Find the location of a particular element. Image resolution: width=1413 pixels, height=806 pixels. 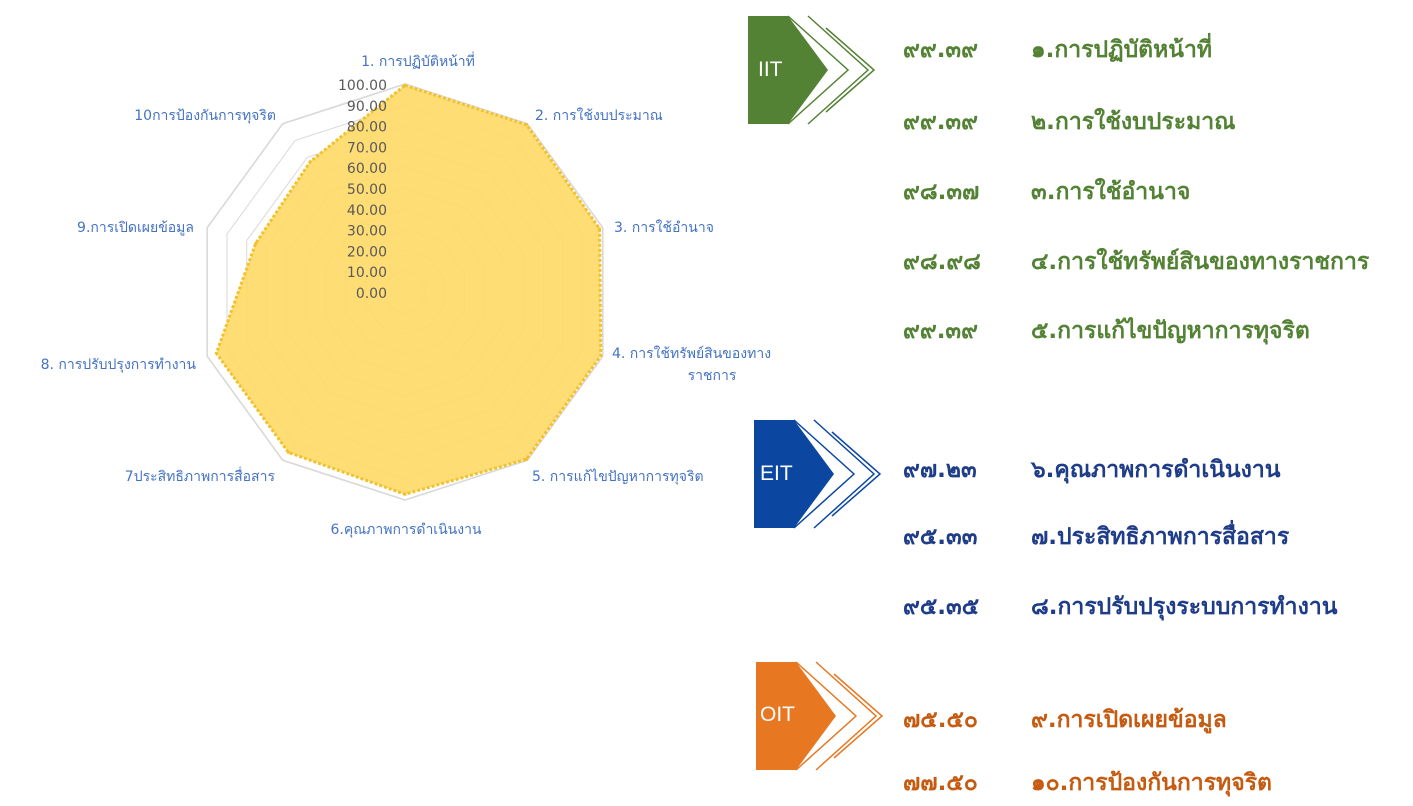

radar-category-label: 4. การใช้ทรัพย์สินของทาง is located at coordinates (691, 353).